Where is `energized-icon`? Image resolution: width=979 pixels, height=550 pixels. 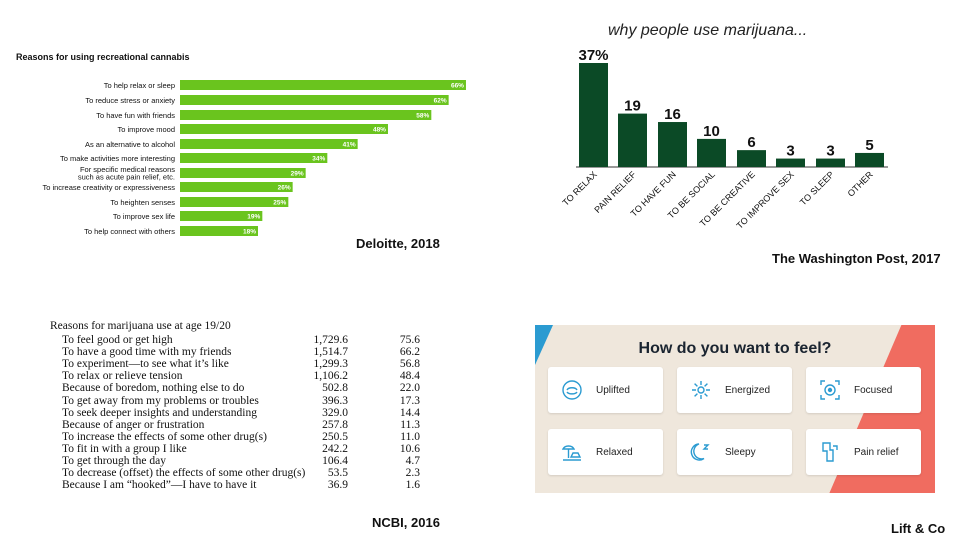 energized-icon is located at coordinates (701, 390).